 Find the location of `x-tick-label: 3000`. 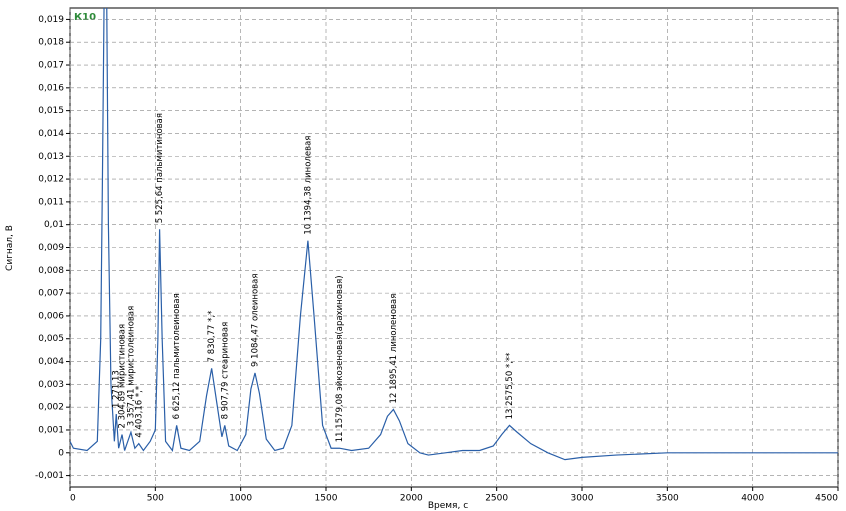

x-tick-label: 3000 is located at coordinates (582, 499).